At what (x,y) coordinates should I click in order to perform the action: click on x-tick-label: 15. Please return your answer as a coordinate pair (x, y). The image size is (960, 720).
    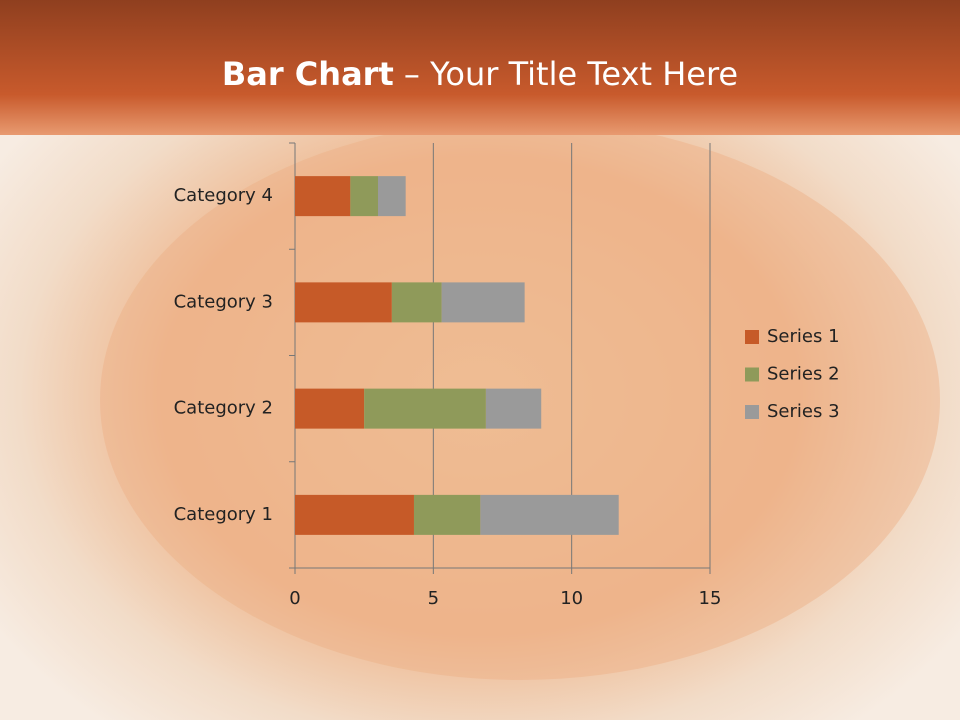
    Looking at the image, I should click on (710, 598).